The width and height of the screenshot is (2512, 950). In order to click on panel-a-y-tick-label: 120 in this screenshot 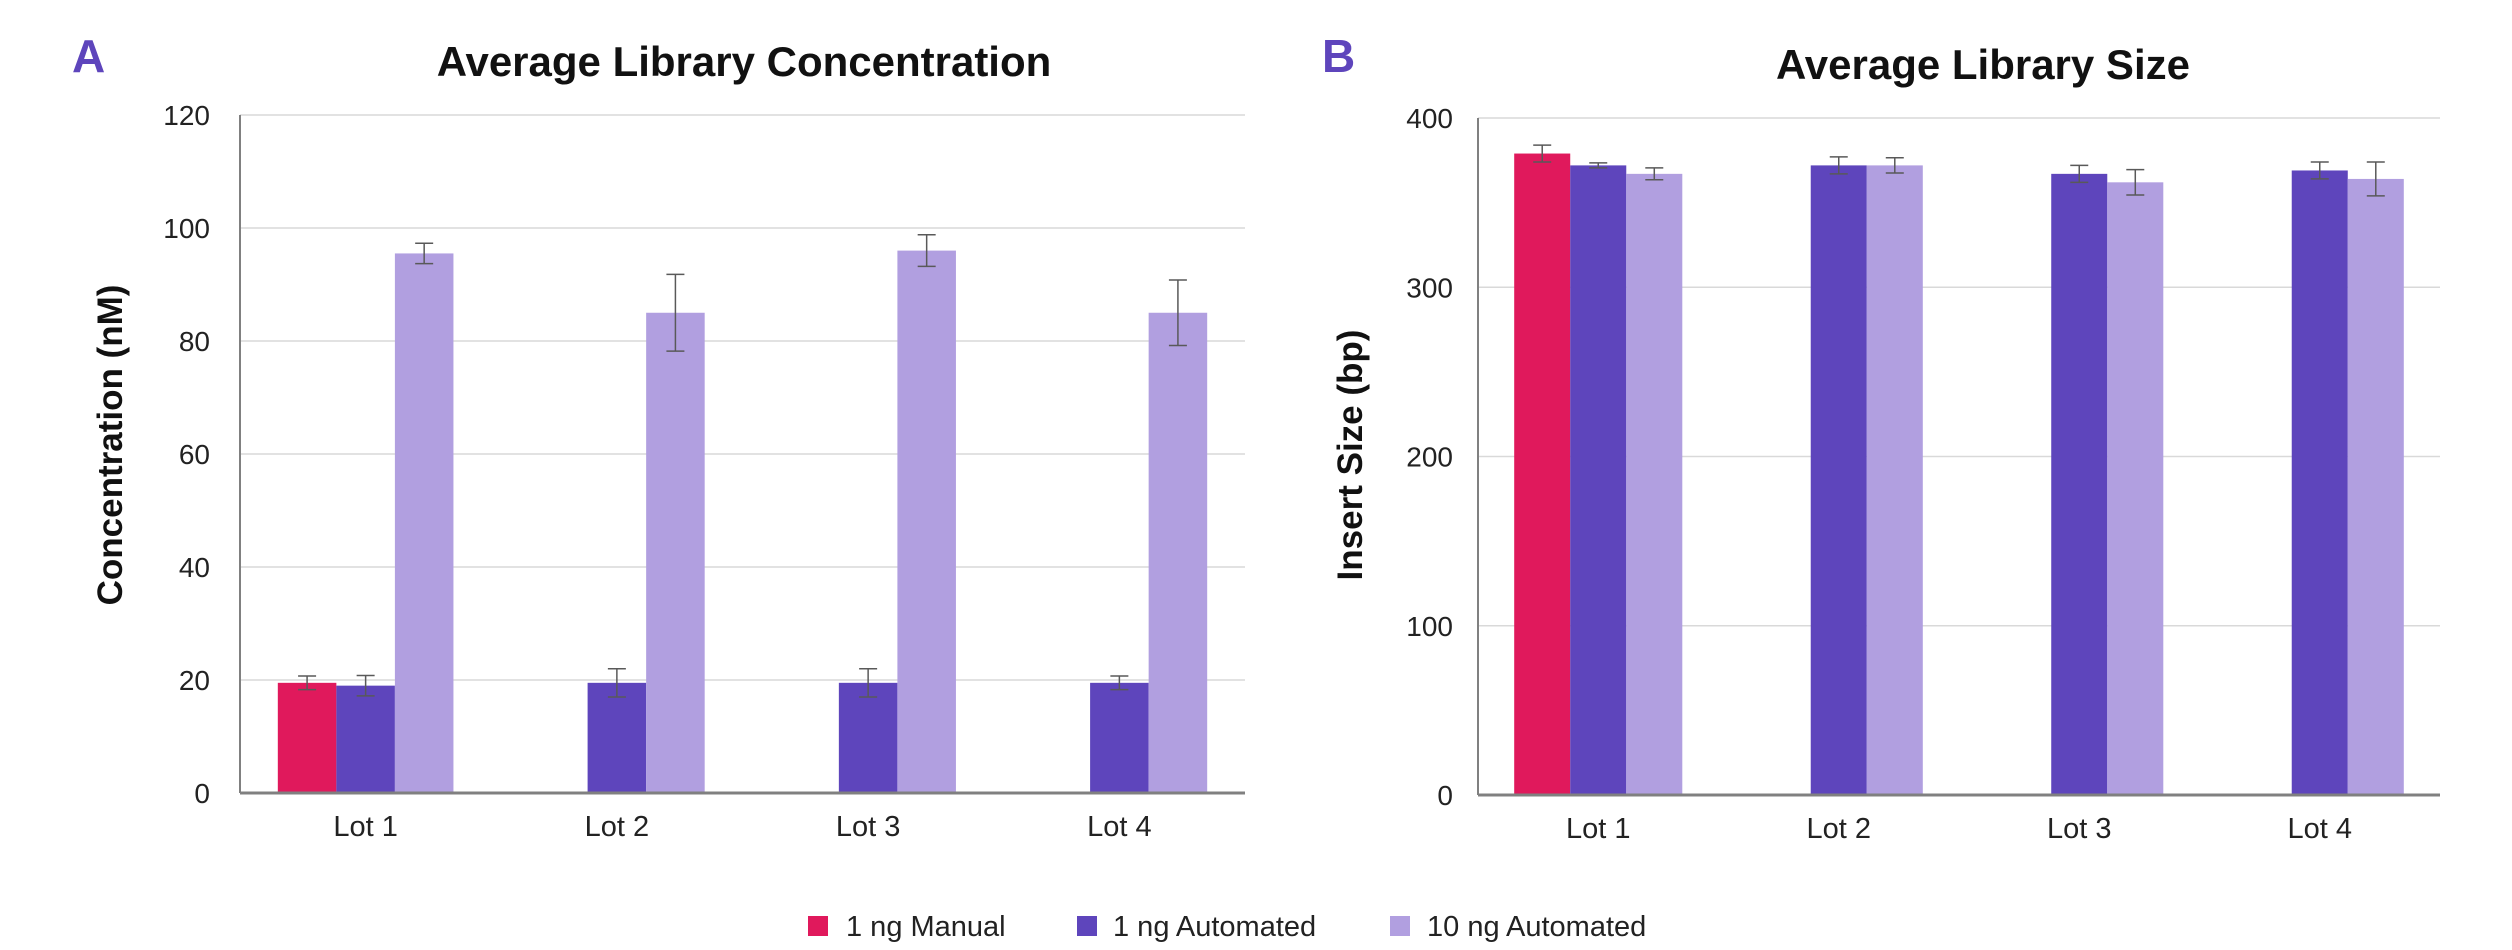, I will do `click(186, 115)`.